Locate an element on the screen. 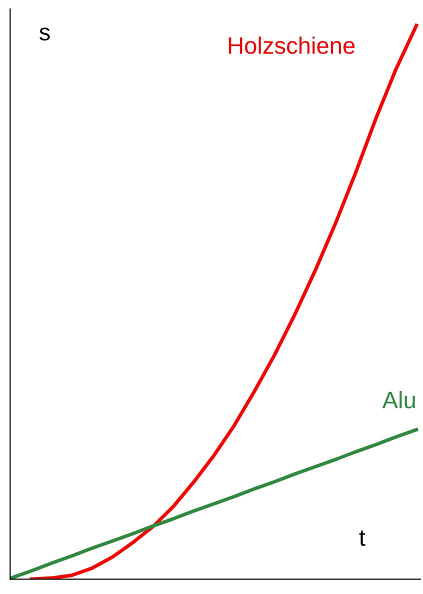 The width and height of the screenshot is (423, 594). y-axis-title: s is located at coordinates (45, 34).